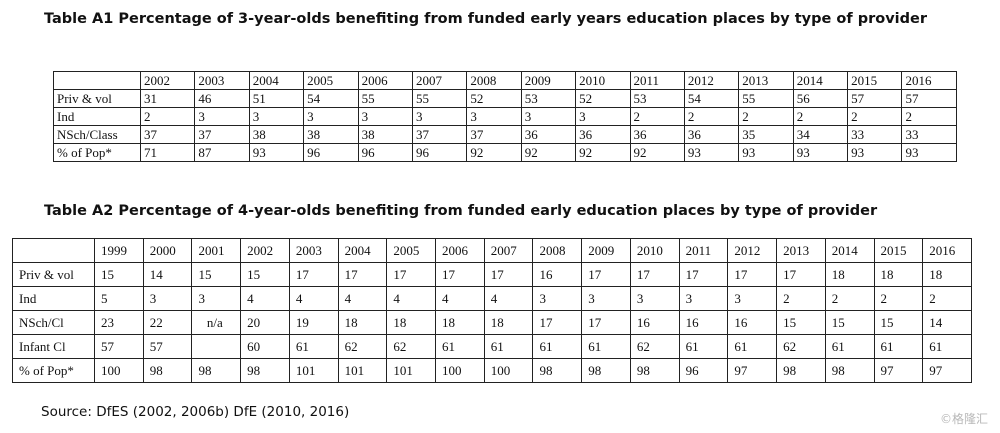 The height and width of the screenshot is (433, 1000). I want to click on table-cell: 96, so click(385, 152).